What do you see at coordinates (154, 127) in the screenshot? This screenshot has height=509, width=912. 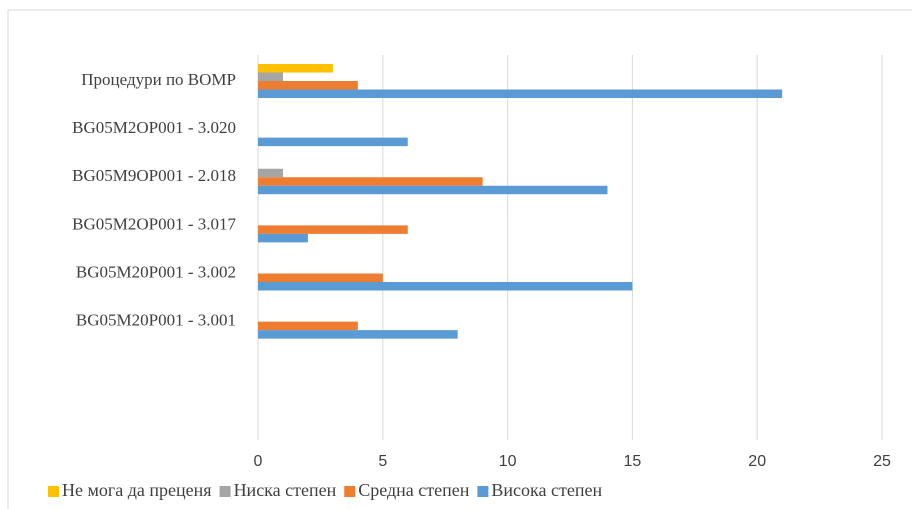 I see `y-tick-label: BG05M2OP001 - 3.020` at bounding box center [154, 127].